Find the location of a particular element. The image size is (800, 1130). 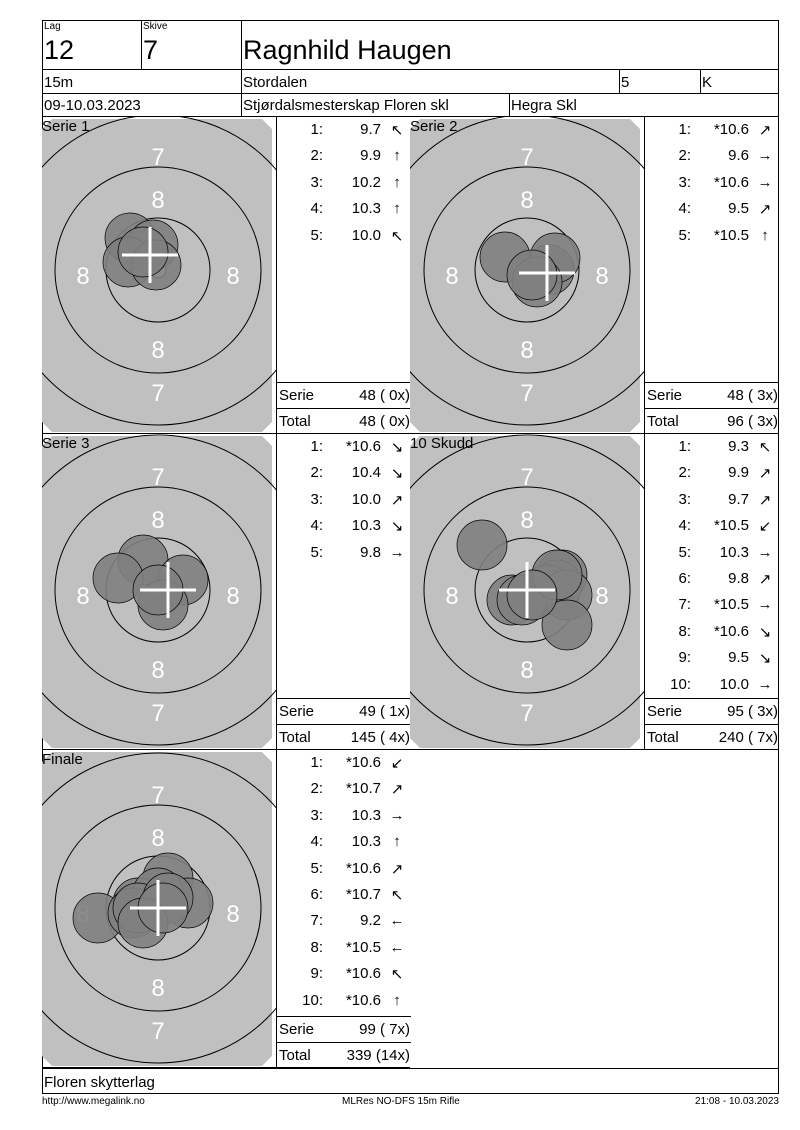

shot-number: 8: is located at coordinates (684, 631).